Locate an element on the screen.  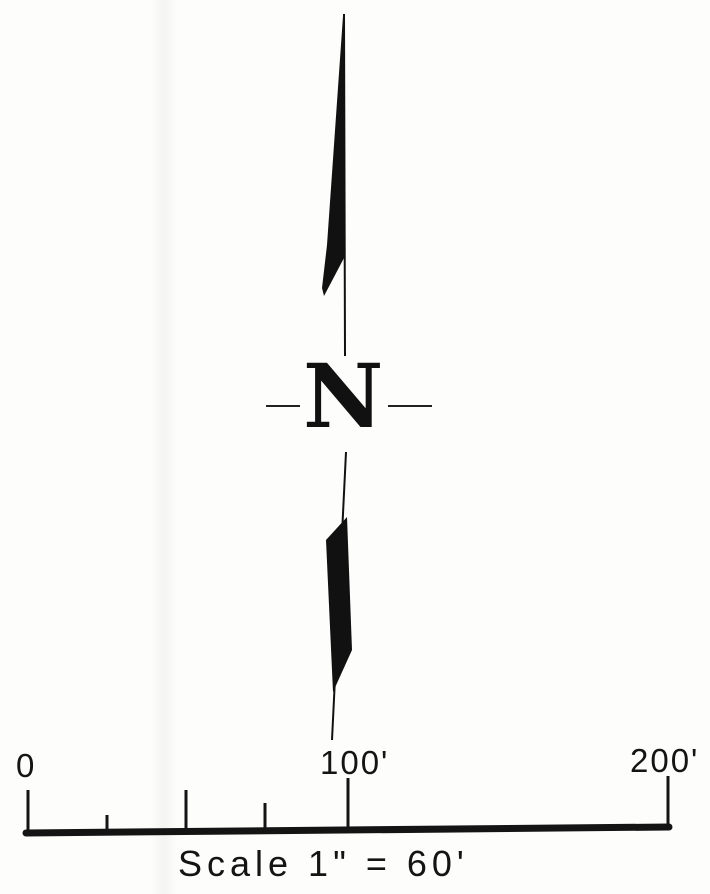
scale-label-200: 200' is located at coordinates (665, 760).